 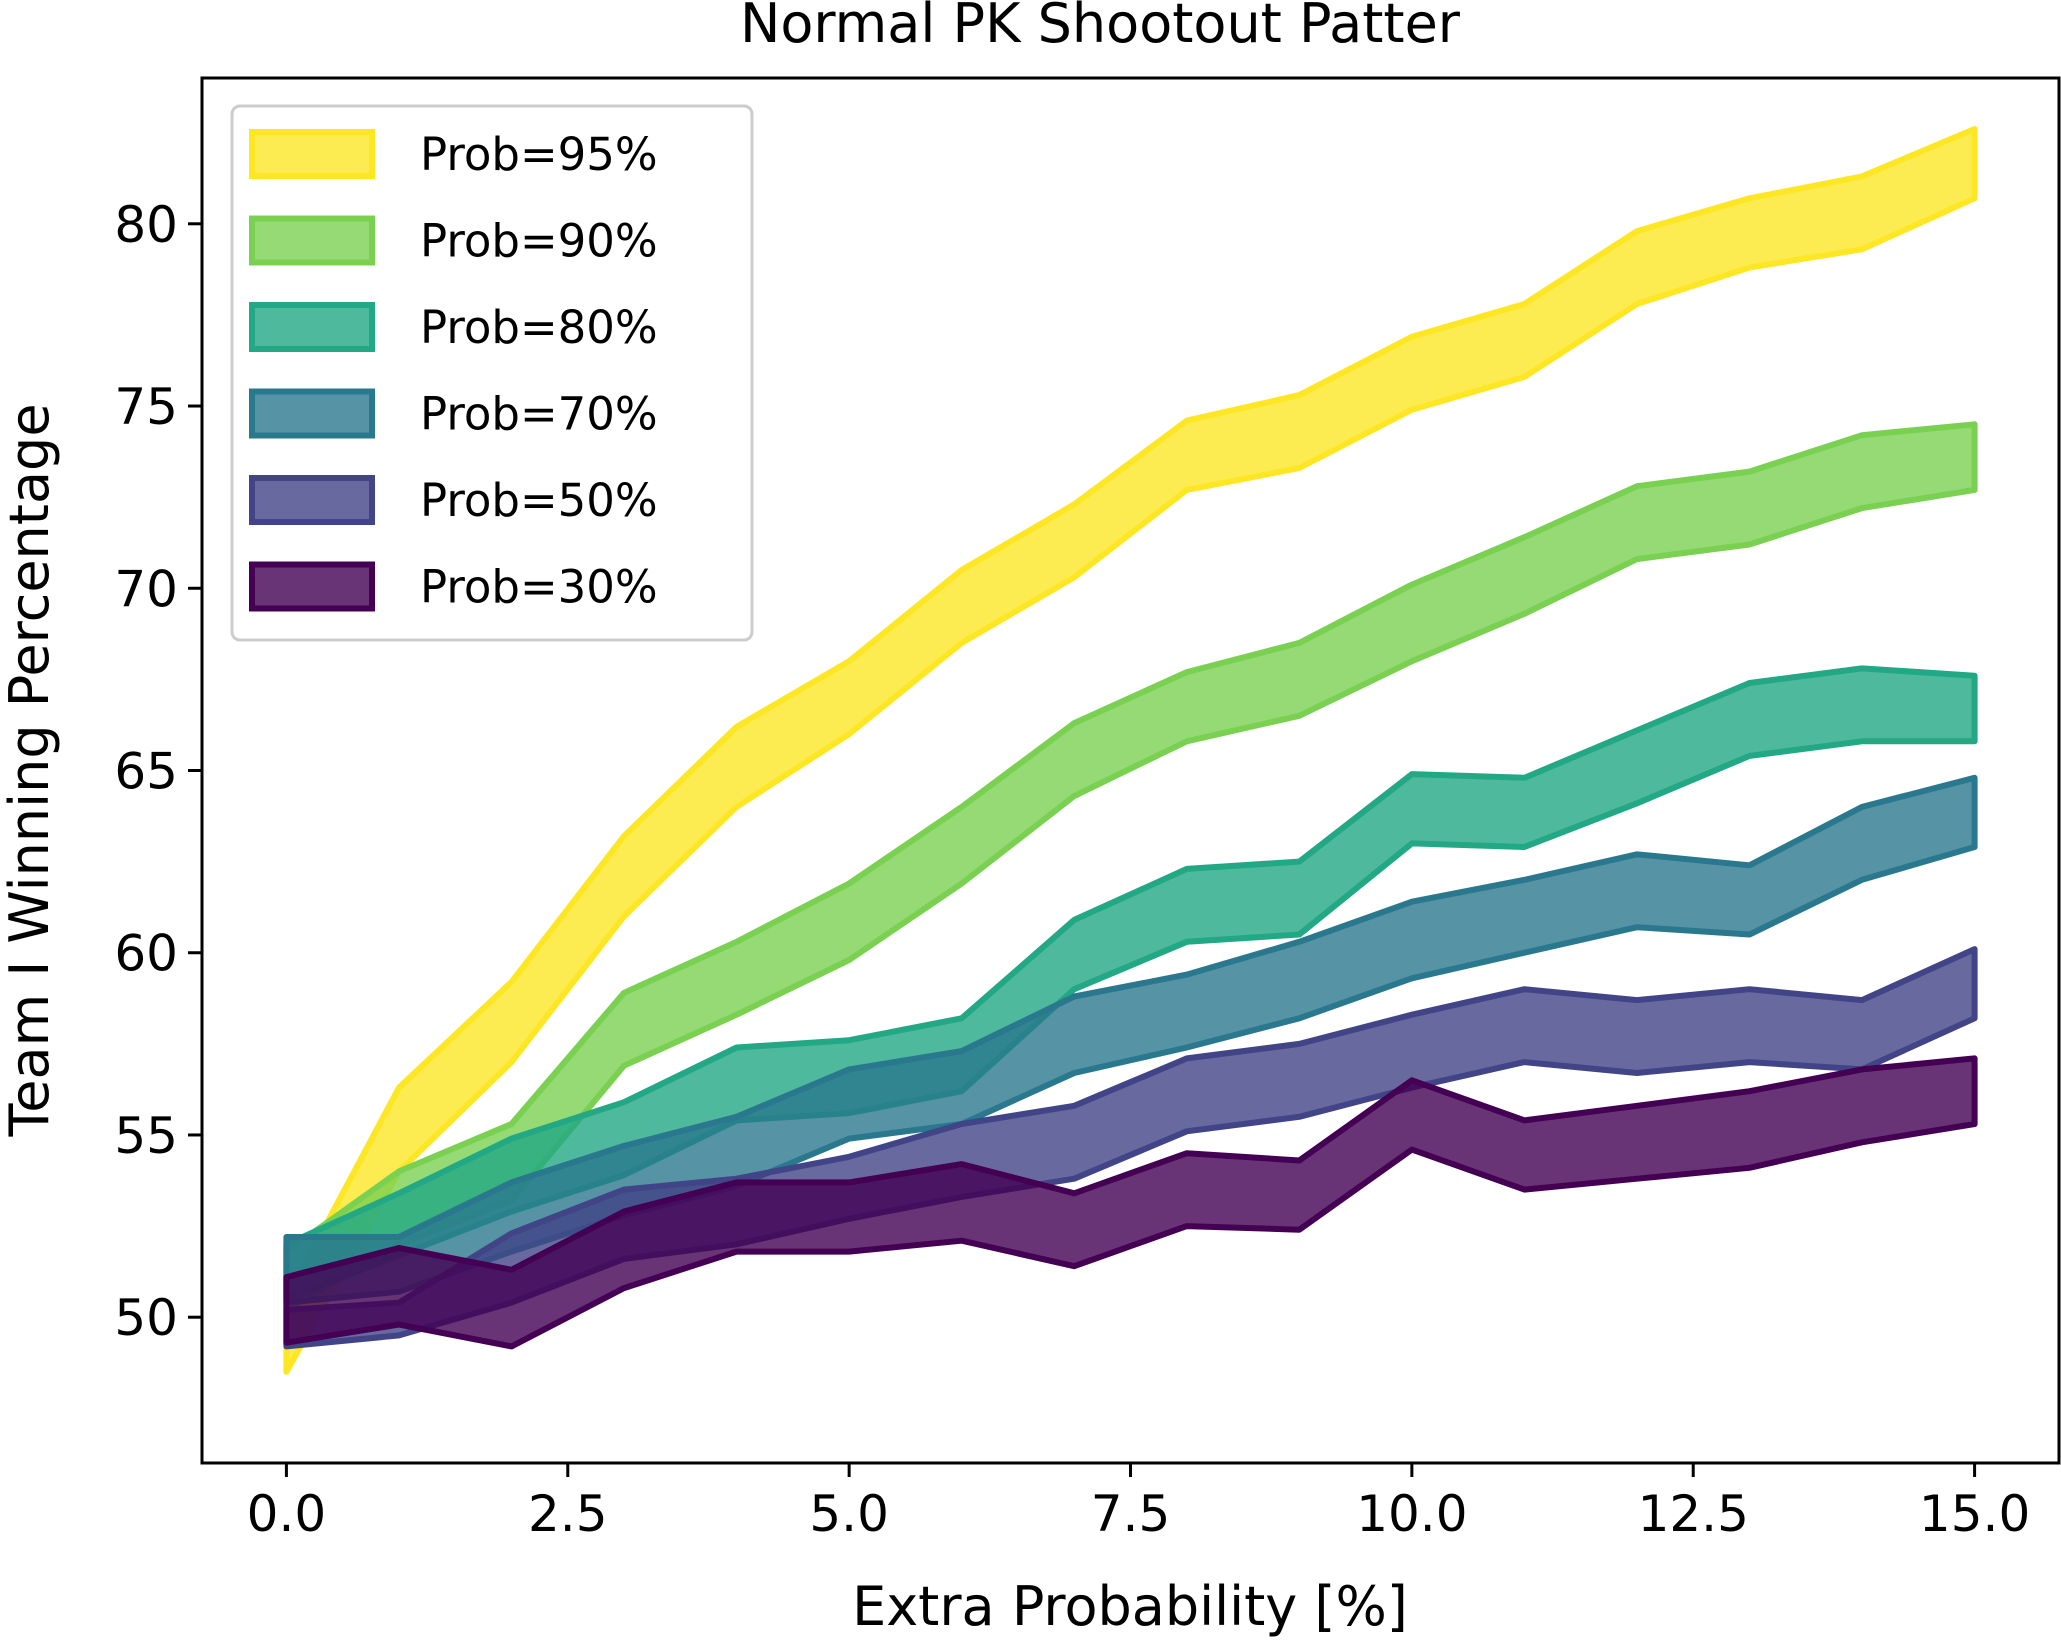 What do you see at coordinates (1130, 1202) in the screenshot?
I see `band-30-percent` at bounding box center [1130, 1202].